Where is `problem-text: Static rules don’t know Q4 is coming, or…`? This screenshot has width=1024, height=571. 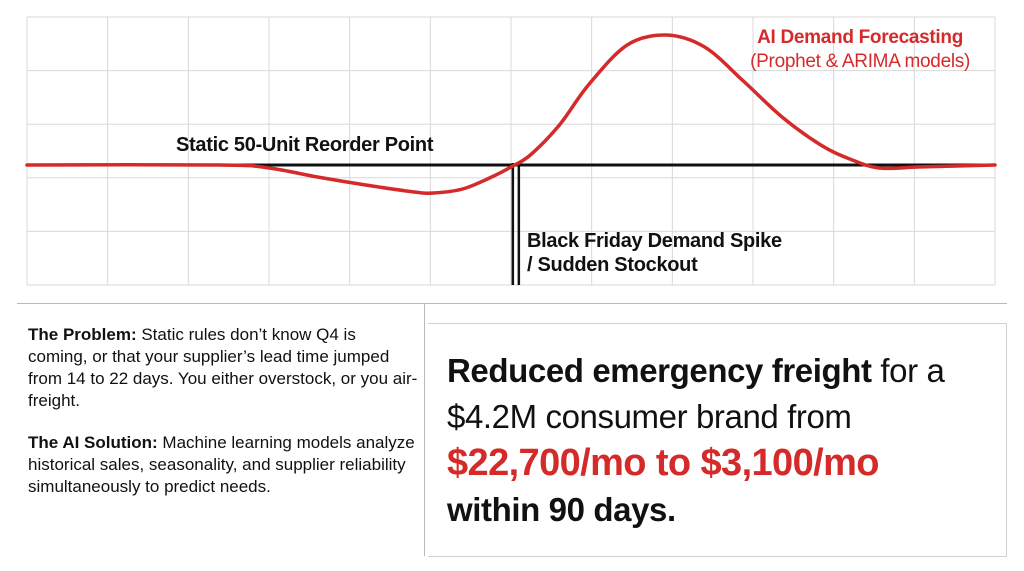 problem-text: Static rules don’t know Q4 is coming, or… is located at coordinates (223, 367).